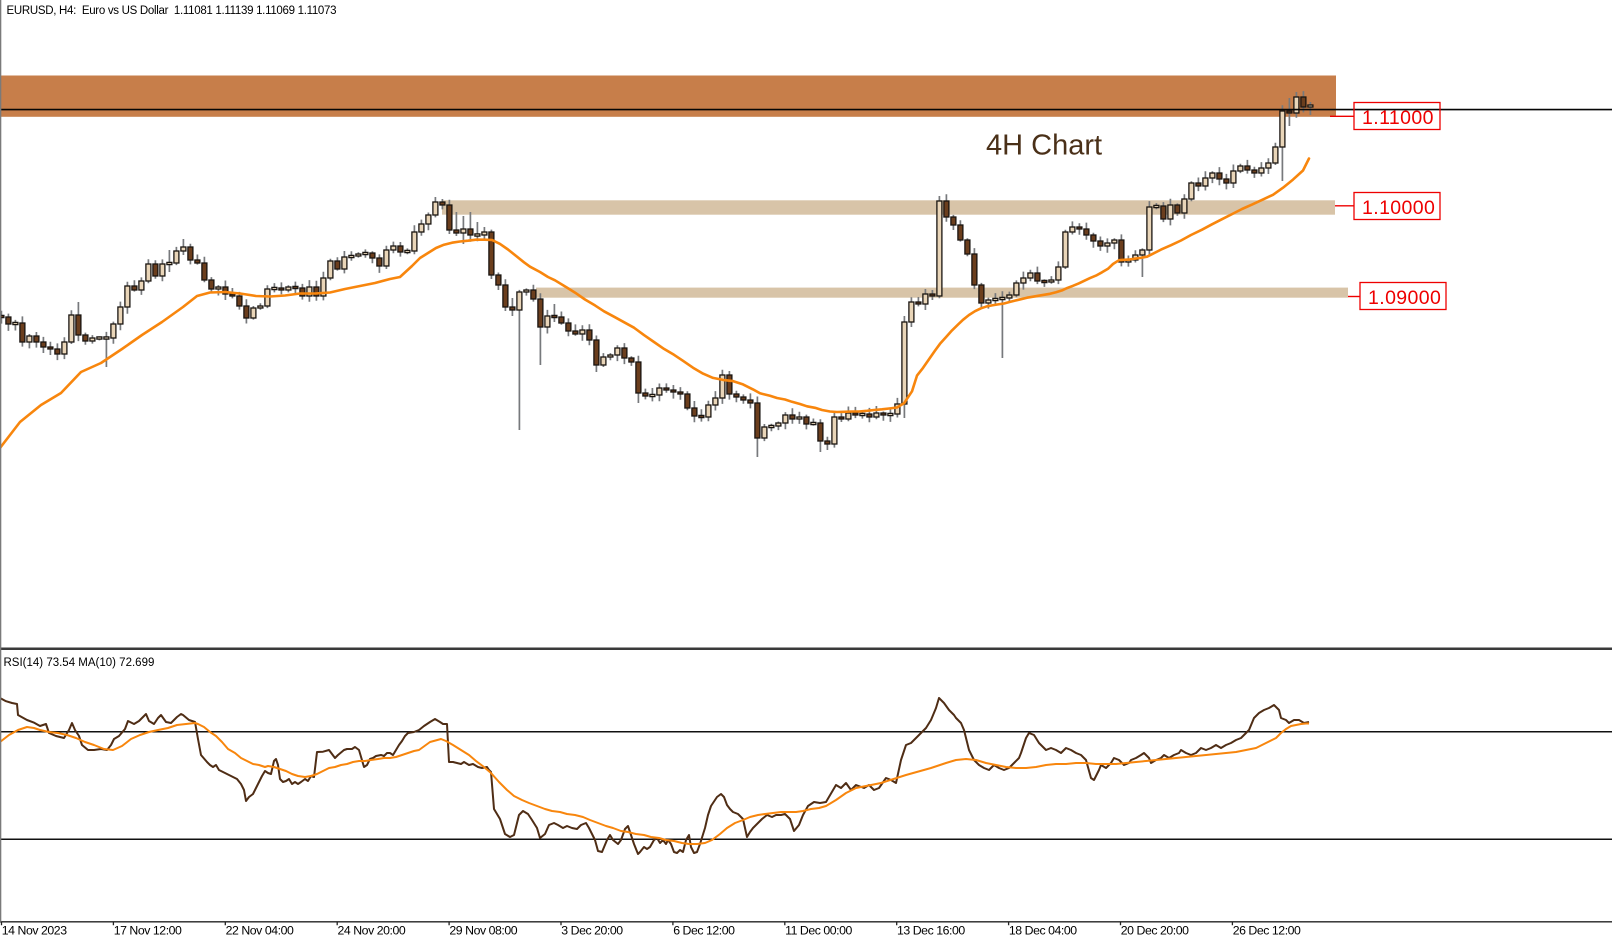 The image size is (1612, 941). I want to click on svg-text: 3 Dec 20:00, so click(592, 929).